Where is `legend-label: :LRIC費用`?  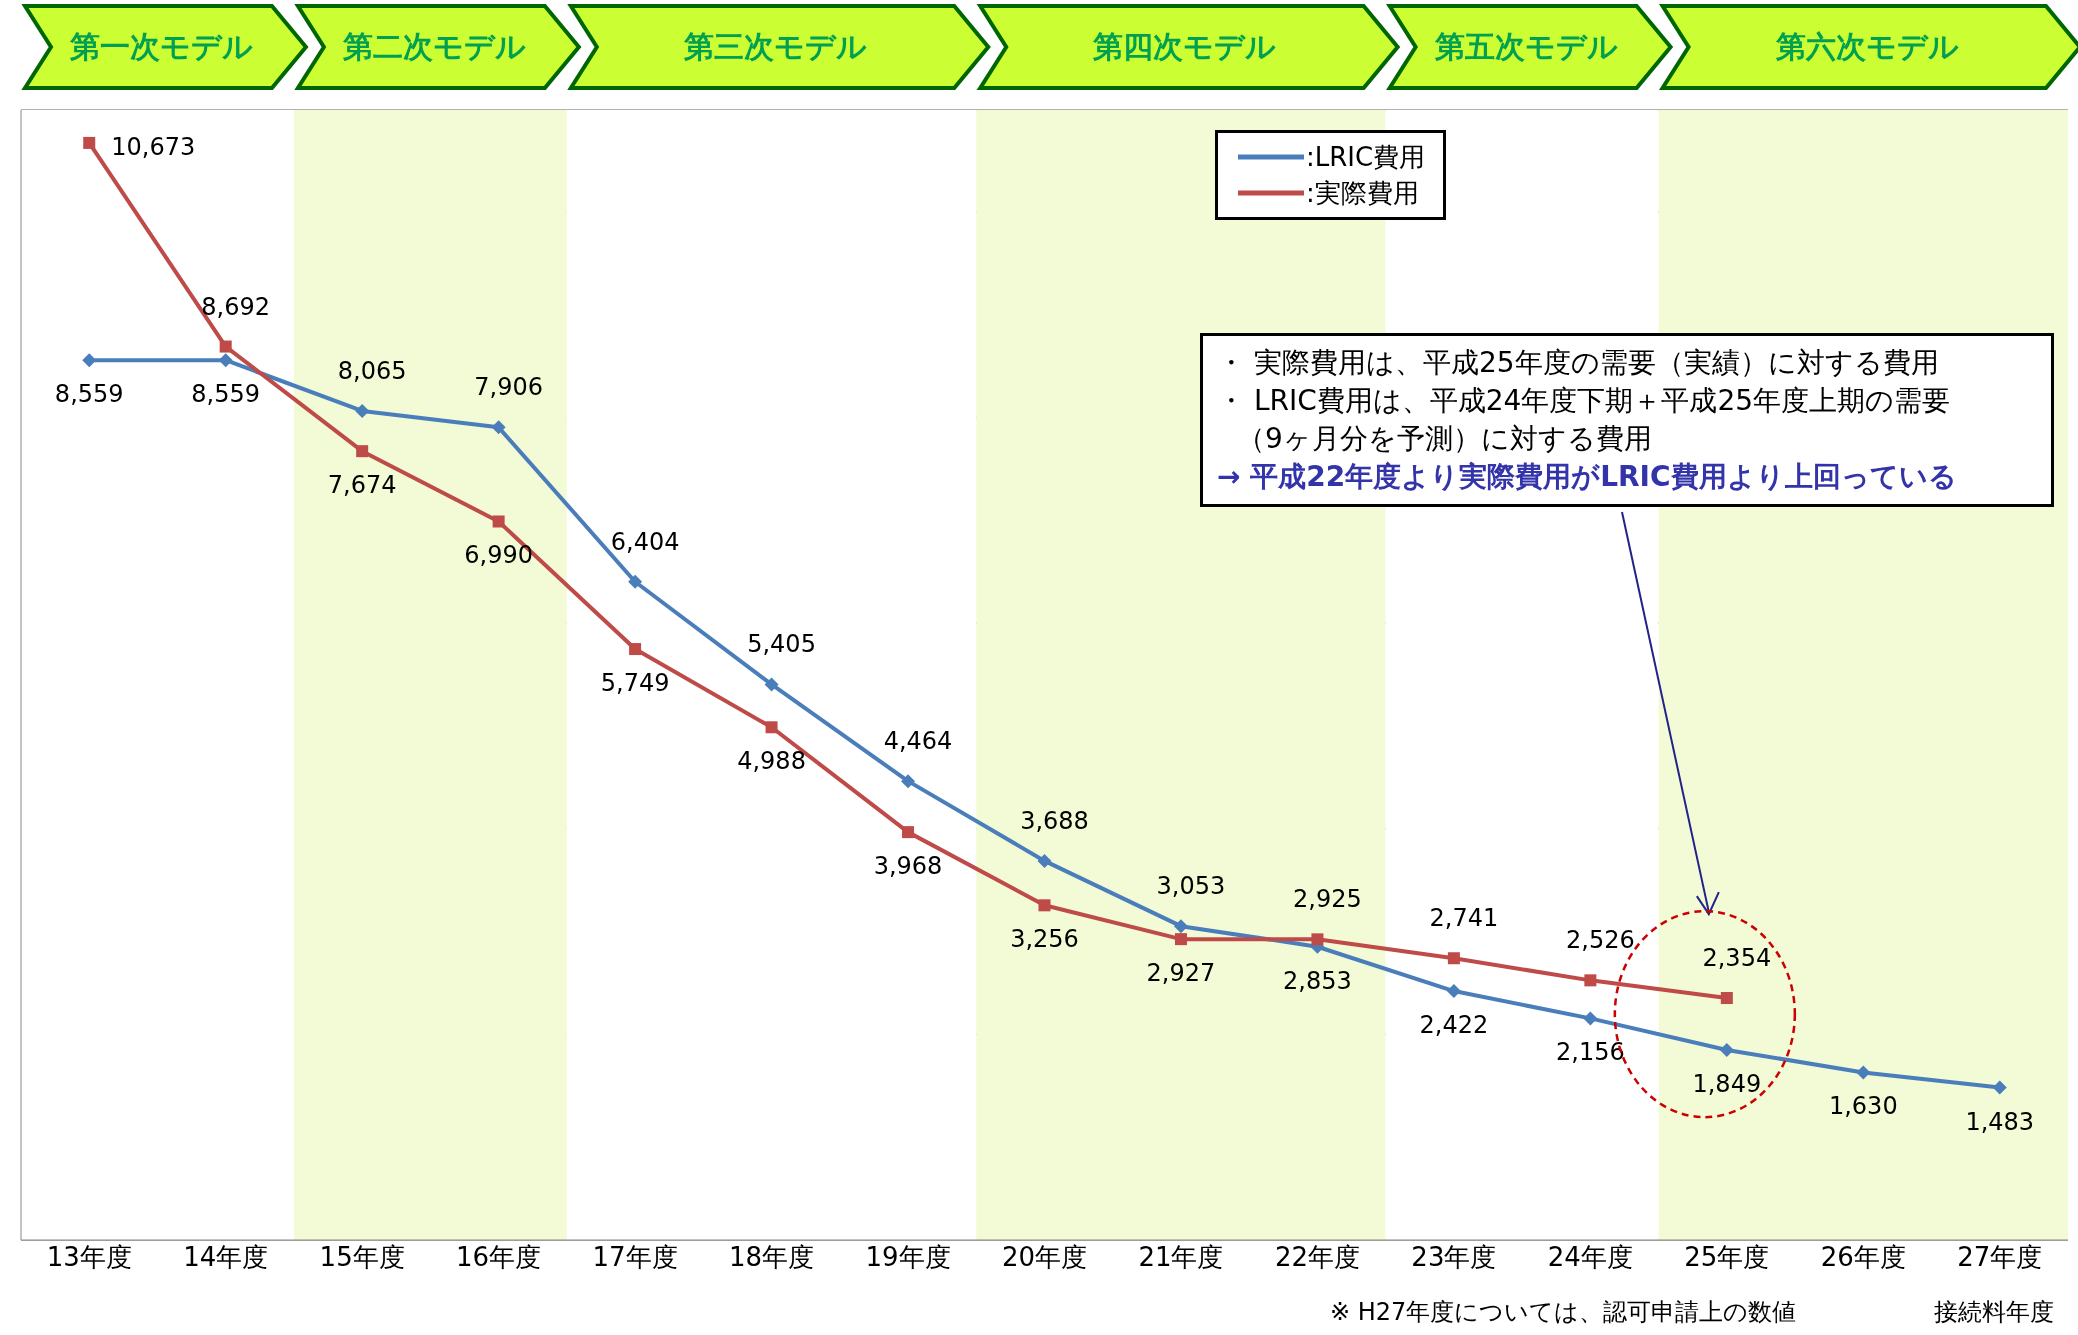
legend-label: :LRIC費用 is located at coordinates (1366, 157).